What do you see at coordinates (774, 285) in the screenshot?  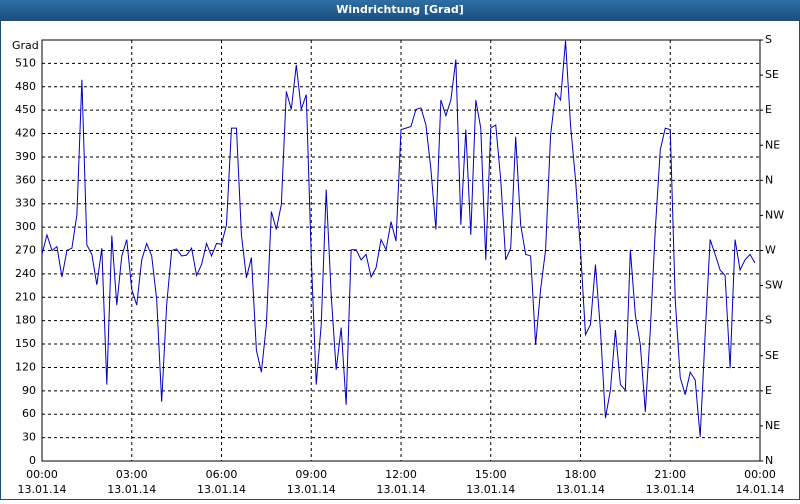 I see `y2-tick-label: SW` at bounding box center [774, 285].